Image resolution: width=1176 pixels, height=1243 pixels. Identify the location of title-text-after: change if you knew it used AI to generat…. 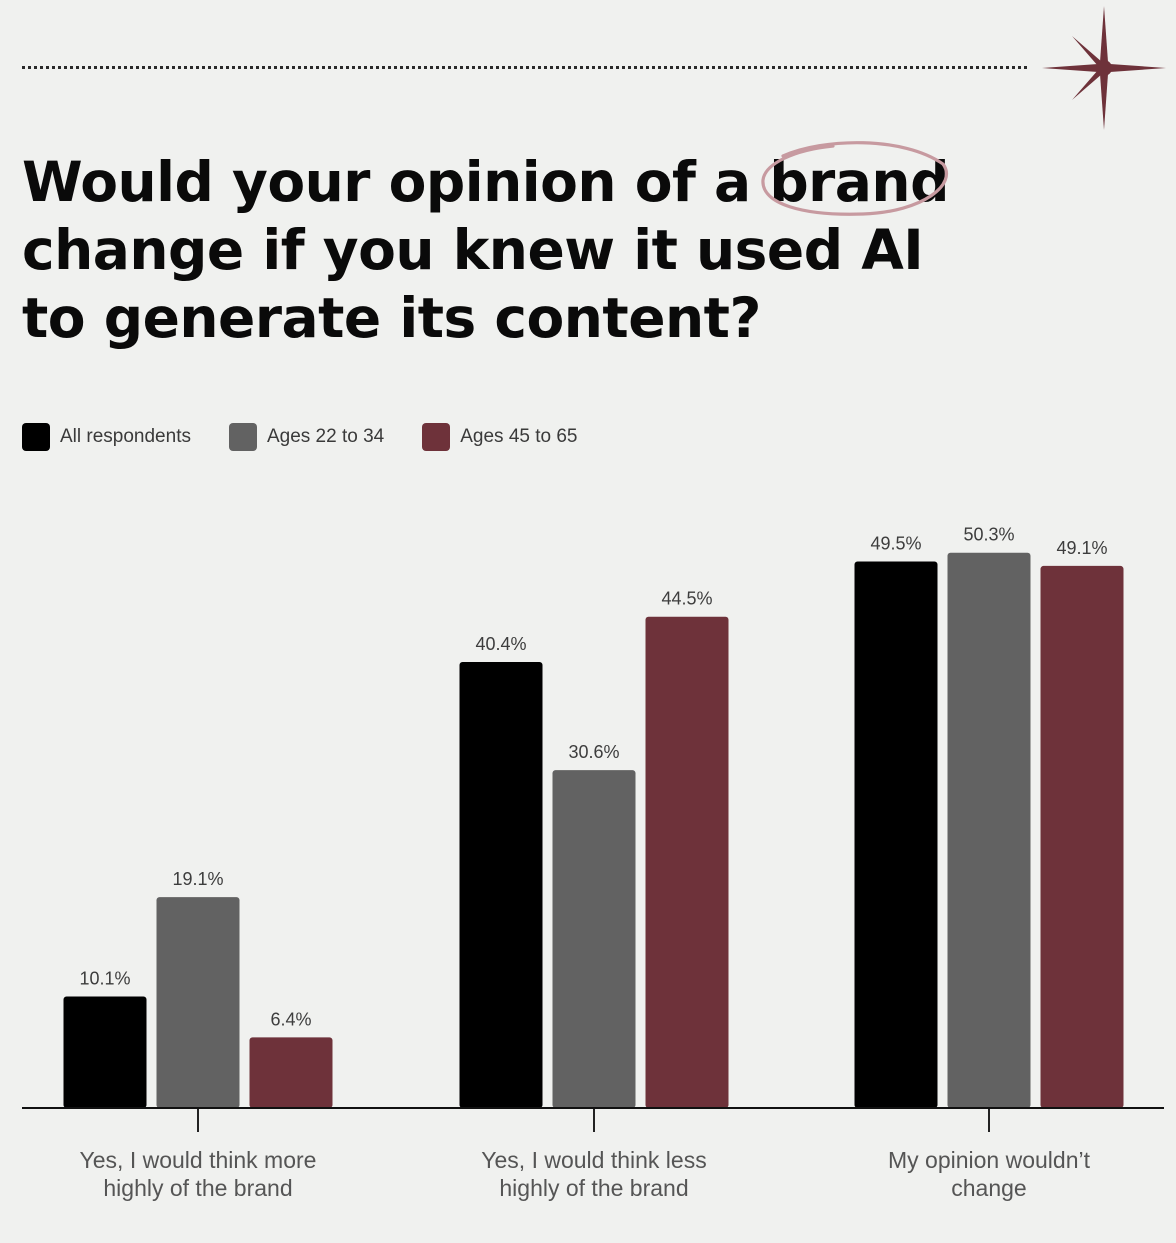
(473, 284).